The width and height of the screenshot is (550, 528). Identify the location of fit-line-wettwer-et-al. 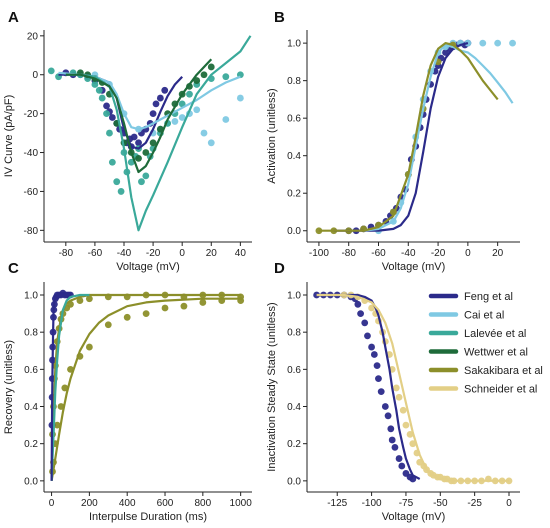
(139, 116).